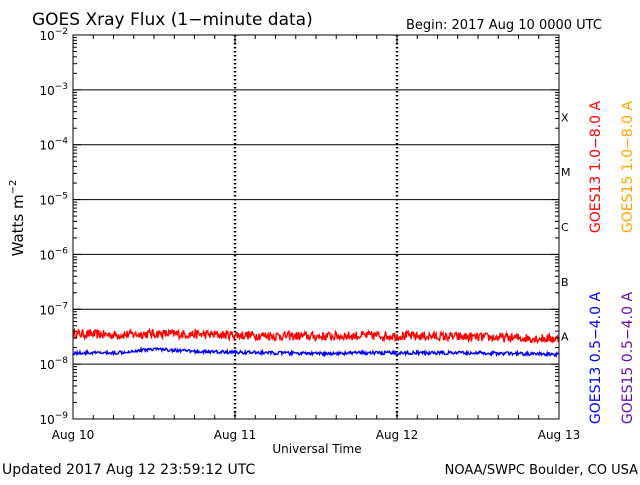 Image resolution: width=640 pixels, height=485 pixels. What do you see at coordinates (628, 167) in the screenshot?
I see `legend-entry: GOES15 1.0−8.0 A` at bounding box center [628, 167].